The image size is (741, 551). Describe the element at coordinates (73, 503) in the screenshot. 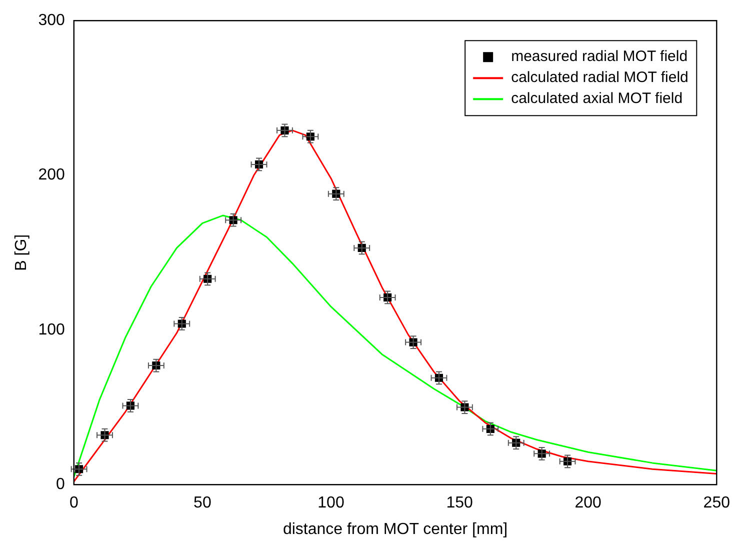

I see `x-tick-label: 0` at that location.